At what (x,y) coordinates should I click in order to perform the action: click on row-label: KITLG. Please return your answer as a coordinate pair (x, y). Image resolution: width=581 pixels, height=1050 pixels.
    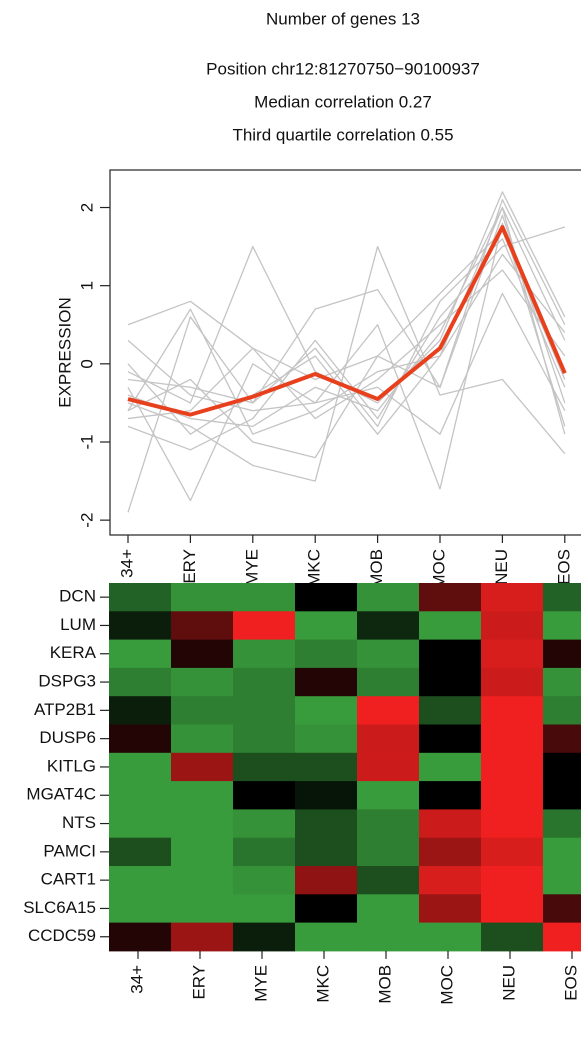
    Looking at the image, I should click on (71, 765).